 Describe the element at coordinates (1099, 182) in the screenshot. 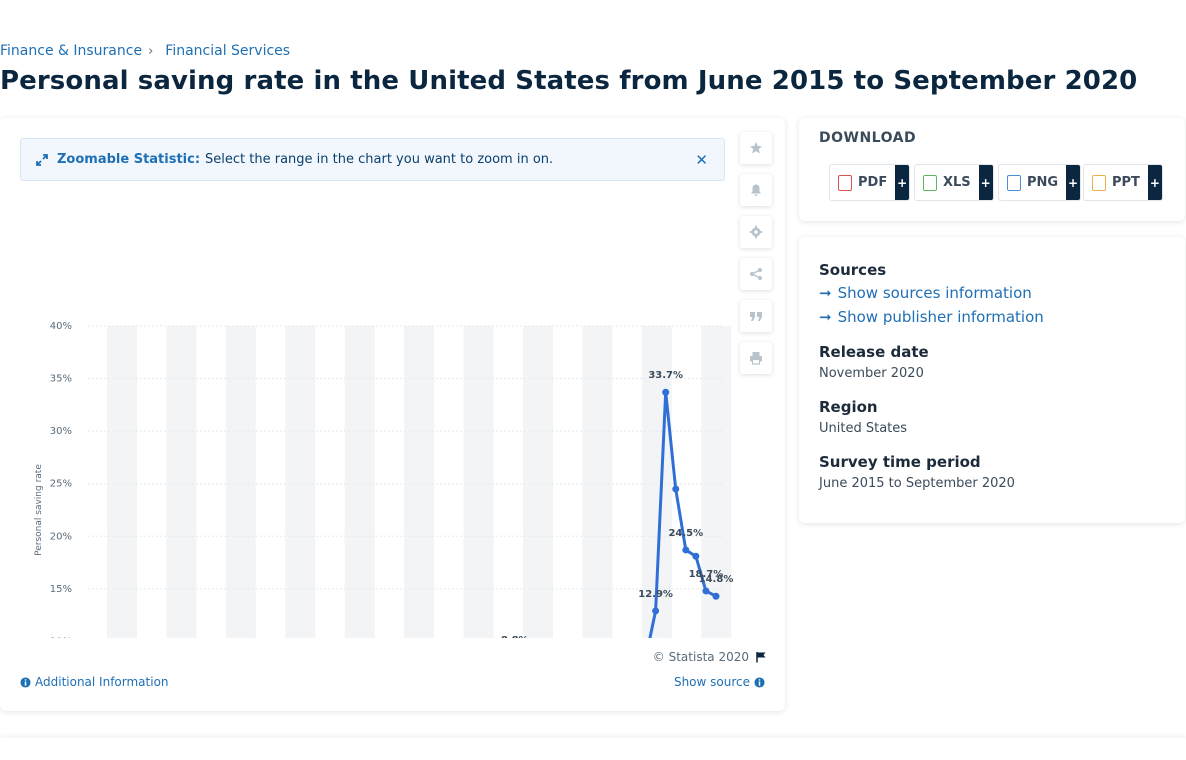

I see `ppt-file-icon` at that location.